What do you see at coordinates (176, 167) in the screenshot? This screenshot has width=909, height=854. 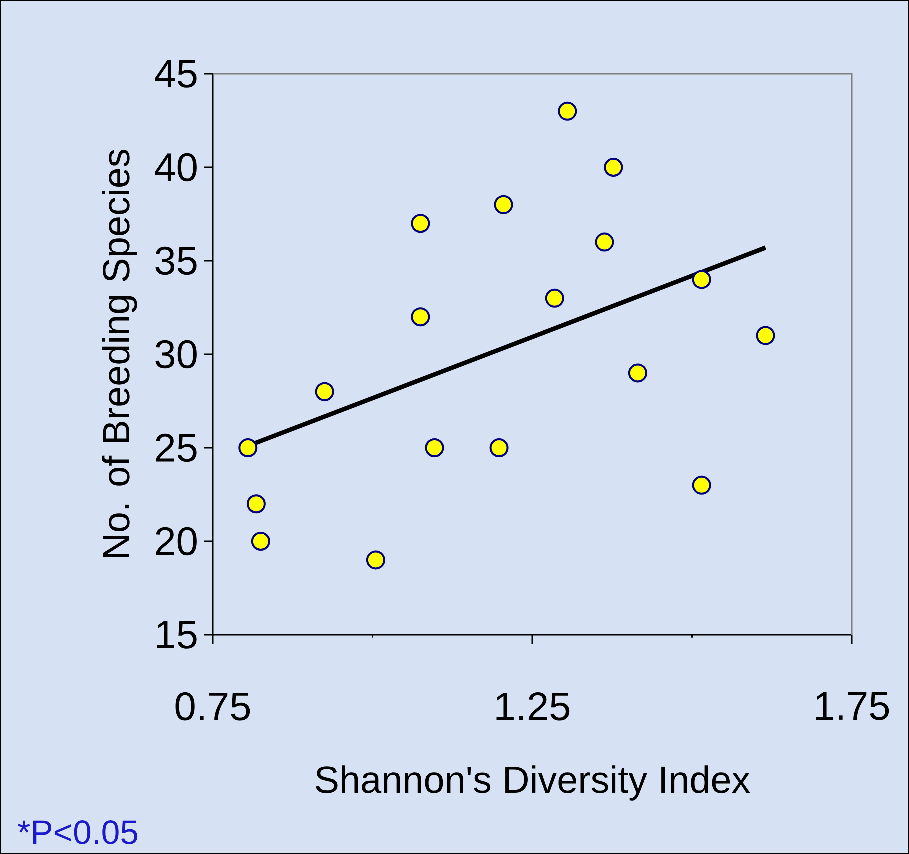 I see `y-tick-label: 40` at bounding box center [176, 167].